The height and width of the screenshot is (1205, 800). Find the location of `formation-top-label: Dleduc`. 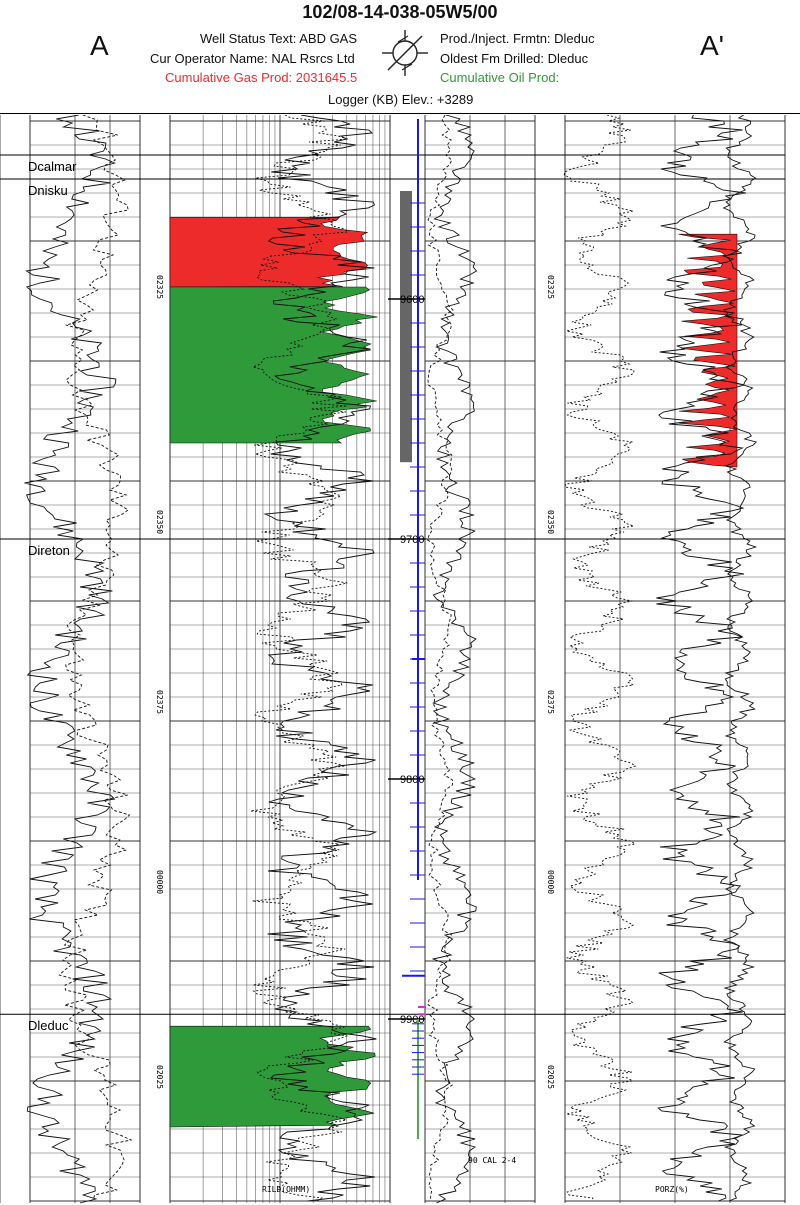

formation-top-label: Dleduc is located at coordinates (48, 1025).